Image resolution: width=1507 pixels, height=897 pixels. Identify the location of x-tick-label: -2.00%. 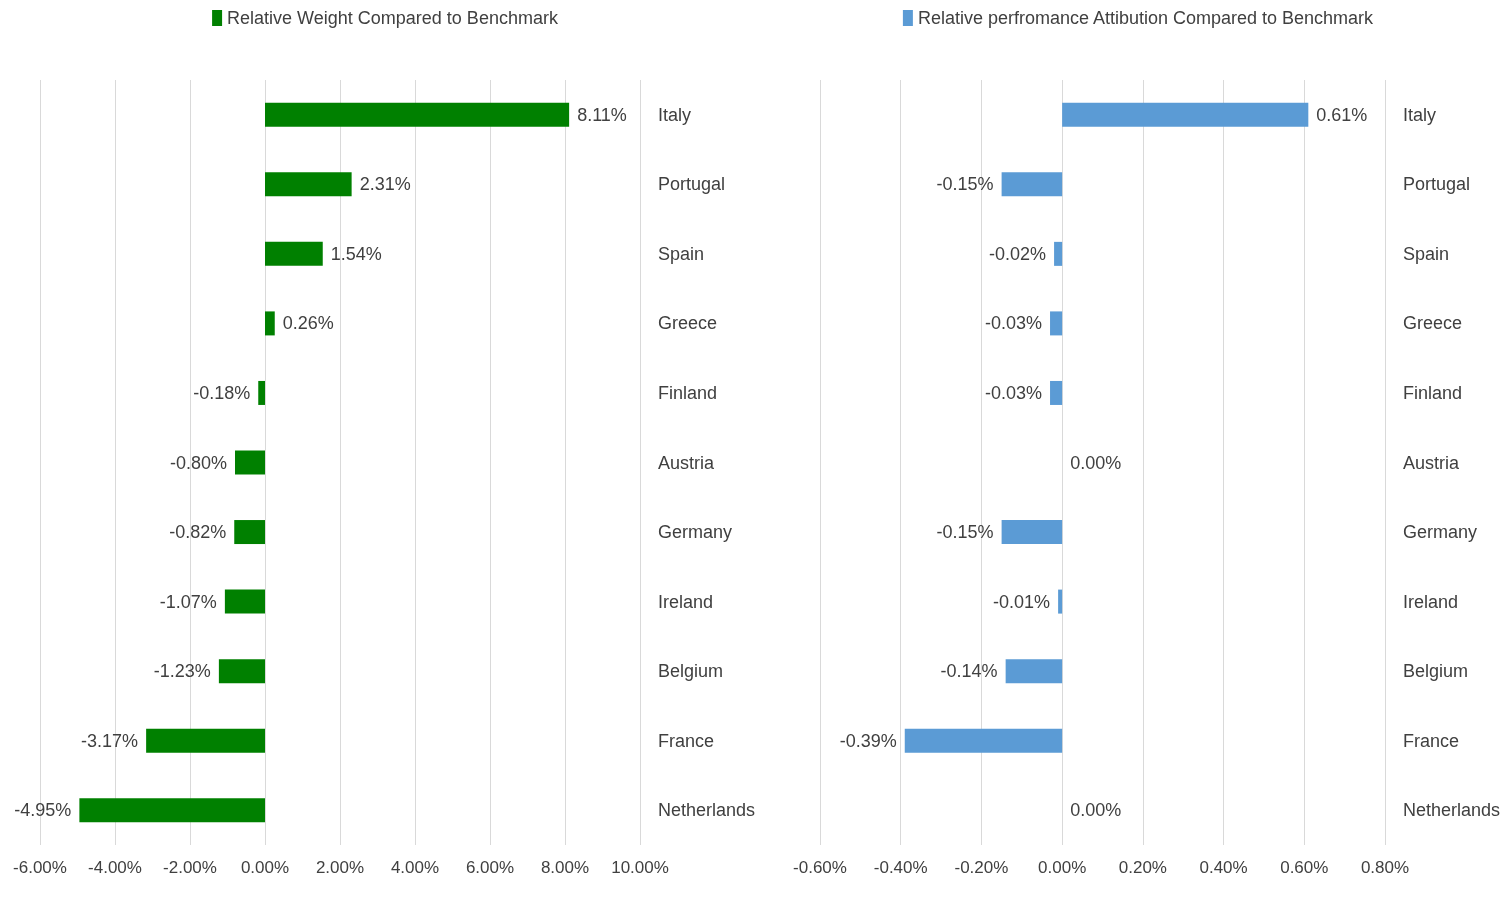
(190, 867).